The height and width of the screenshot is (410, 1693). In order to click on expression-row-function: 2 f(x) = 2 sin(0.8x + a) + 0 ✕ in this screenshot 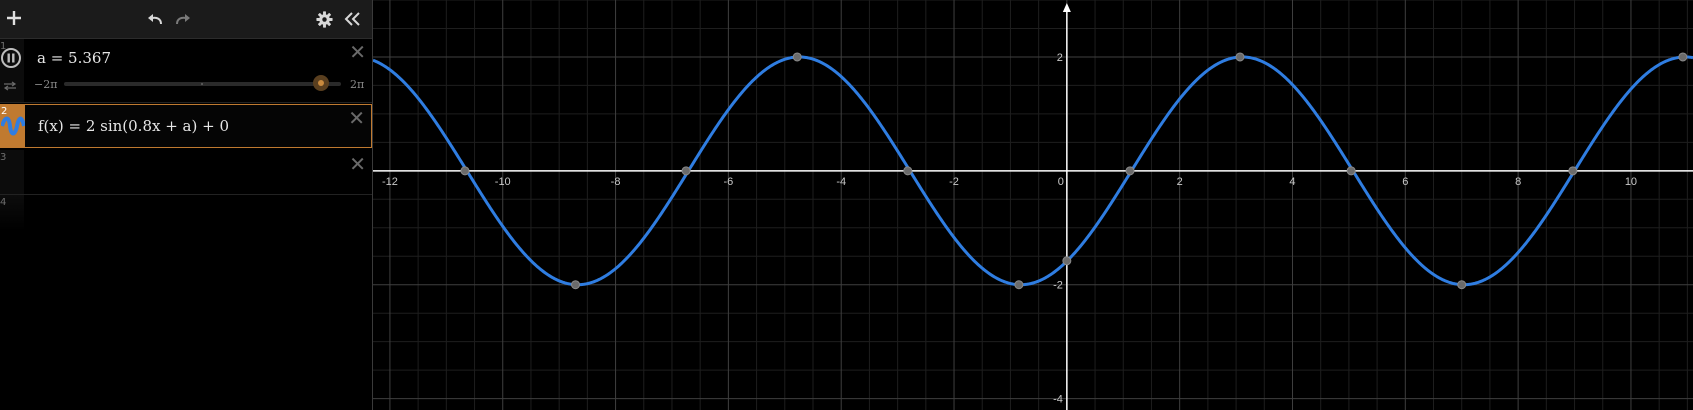, I will do `click(186, 126)`.